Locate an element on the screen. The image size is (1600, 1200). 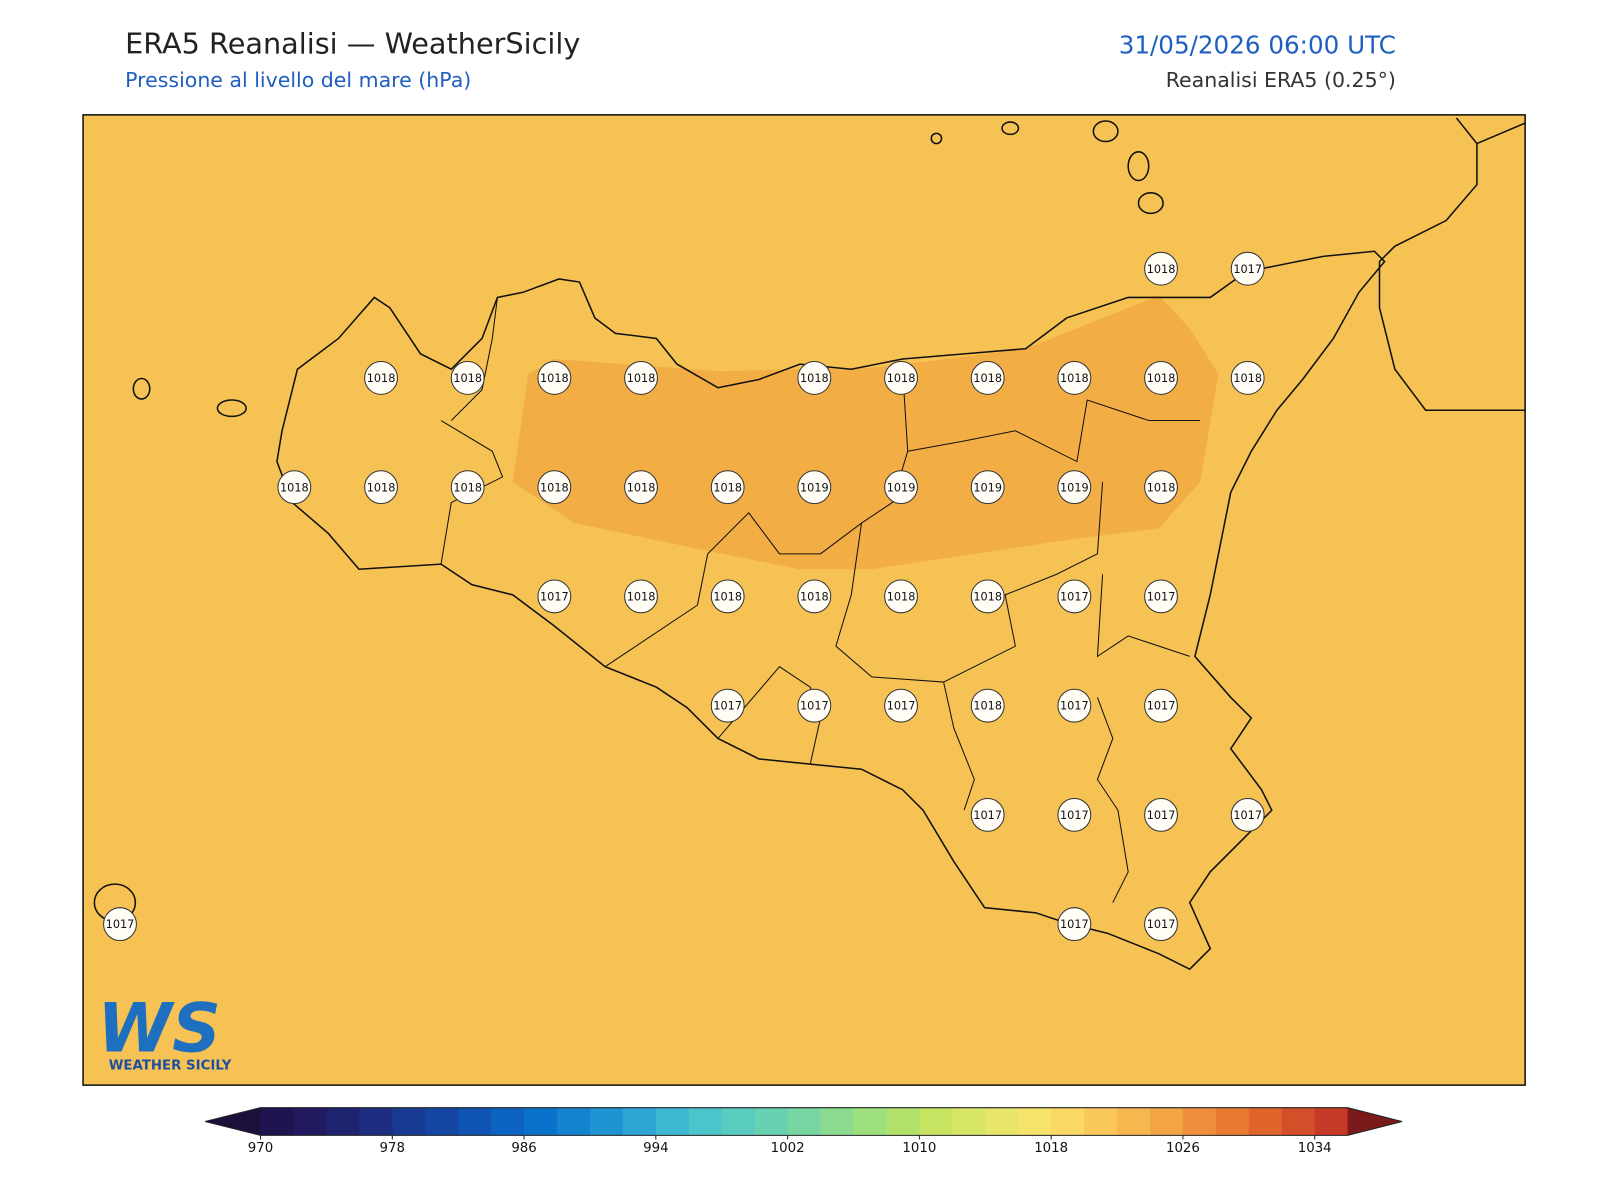
colorbar-tick-label: 994 is located at coordinates (655, 1148).